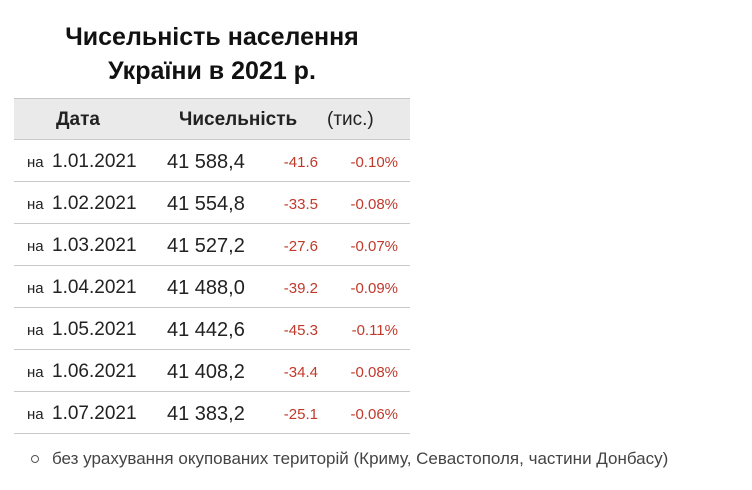 This screenshot has height=490, width=752. What do you see at coordinates (300, 414) in the screenshot?
I see `cell-change: -25.1` at bounding box center [300, 414].